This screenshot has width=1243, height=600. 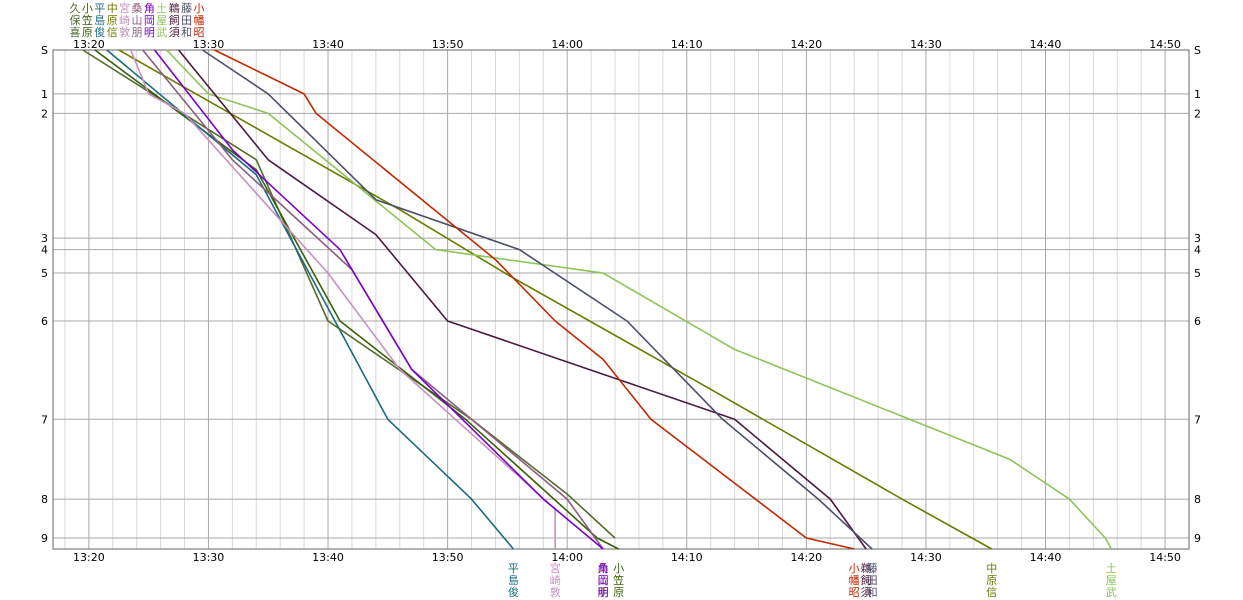 I want to click on series-label-top-char: 須, so click(x=174, y=32).